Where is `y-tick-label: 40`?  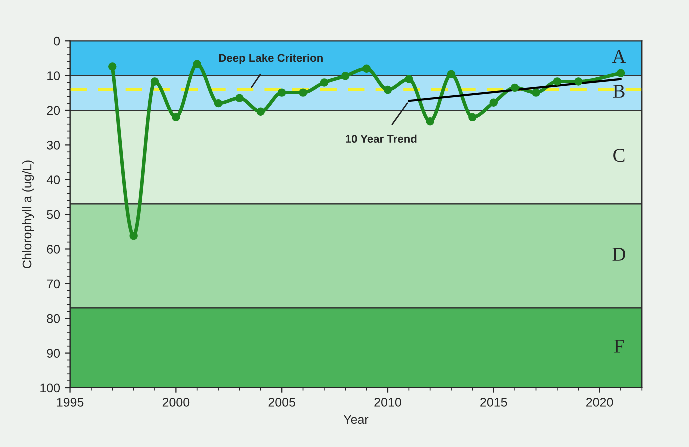
y-tick-label: 40 is located at coordinates (53, 180).